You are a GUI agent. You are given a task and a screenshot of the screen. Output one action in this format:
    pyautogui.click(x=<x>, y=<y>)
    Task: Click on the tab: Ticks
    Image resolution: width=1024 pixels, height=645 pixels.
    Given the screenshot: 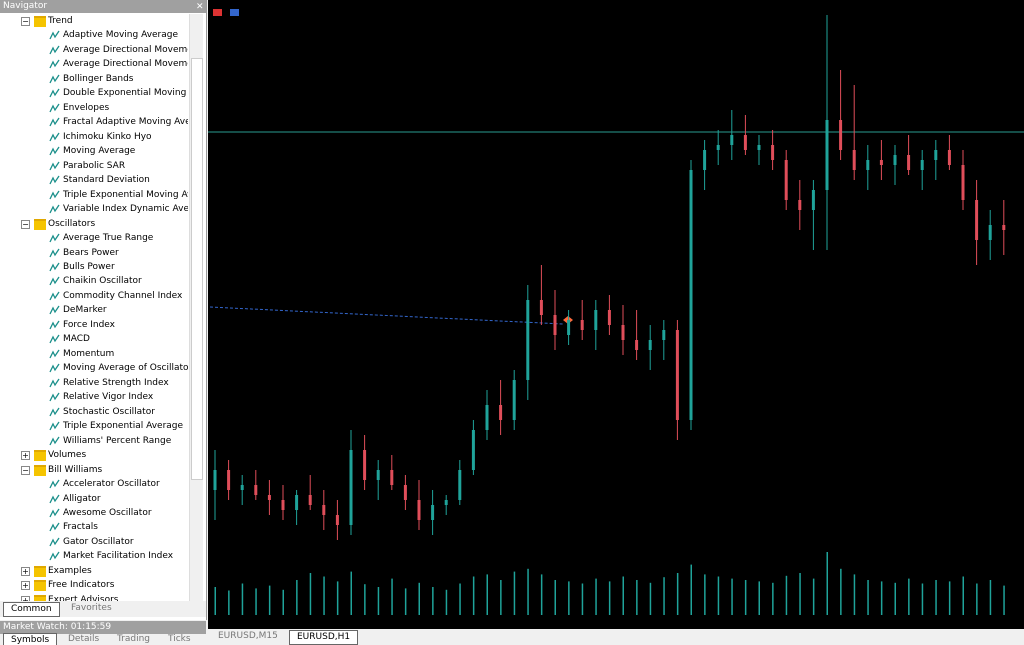 What is the action you would take?
    pyautogui.click(x=179, y=639)
    